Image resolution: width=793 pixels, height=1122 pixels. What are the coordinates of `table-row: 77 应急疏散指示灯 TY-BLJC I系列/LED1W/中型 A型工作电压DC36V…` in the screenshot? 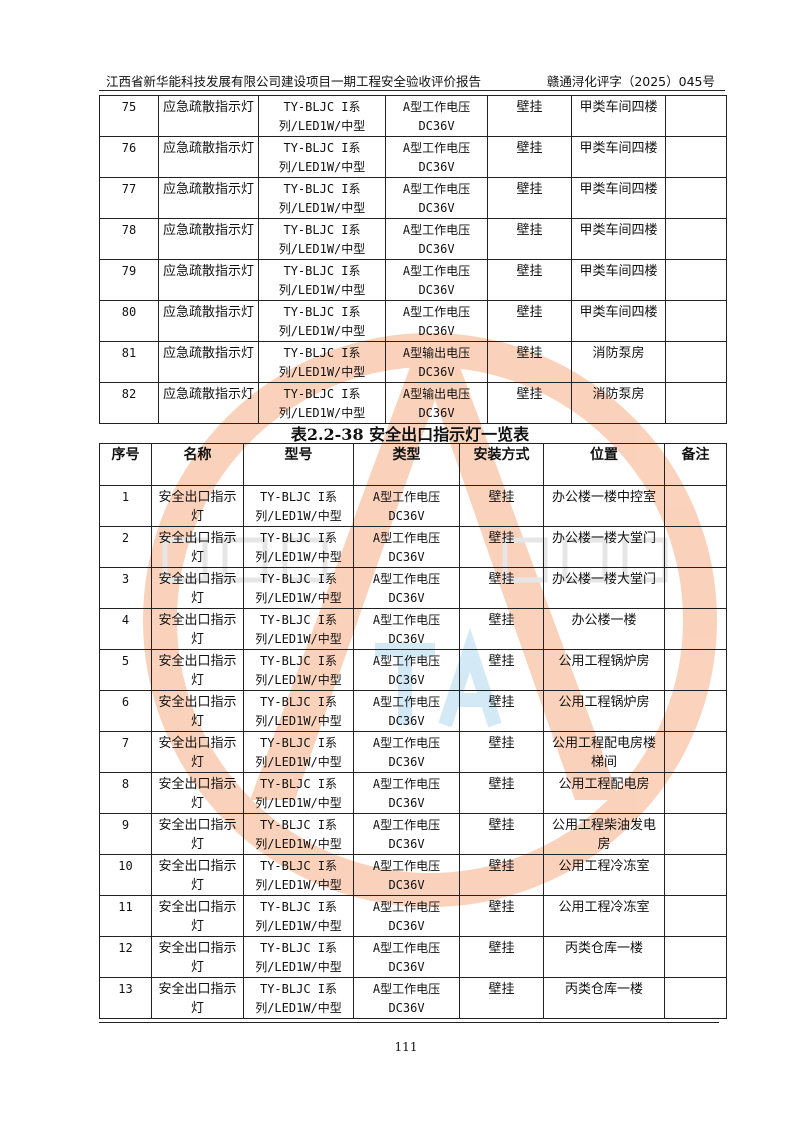 It's located at (413, 198).